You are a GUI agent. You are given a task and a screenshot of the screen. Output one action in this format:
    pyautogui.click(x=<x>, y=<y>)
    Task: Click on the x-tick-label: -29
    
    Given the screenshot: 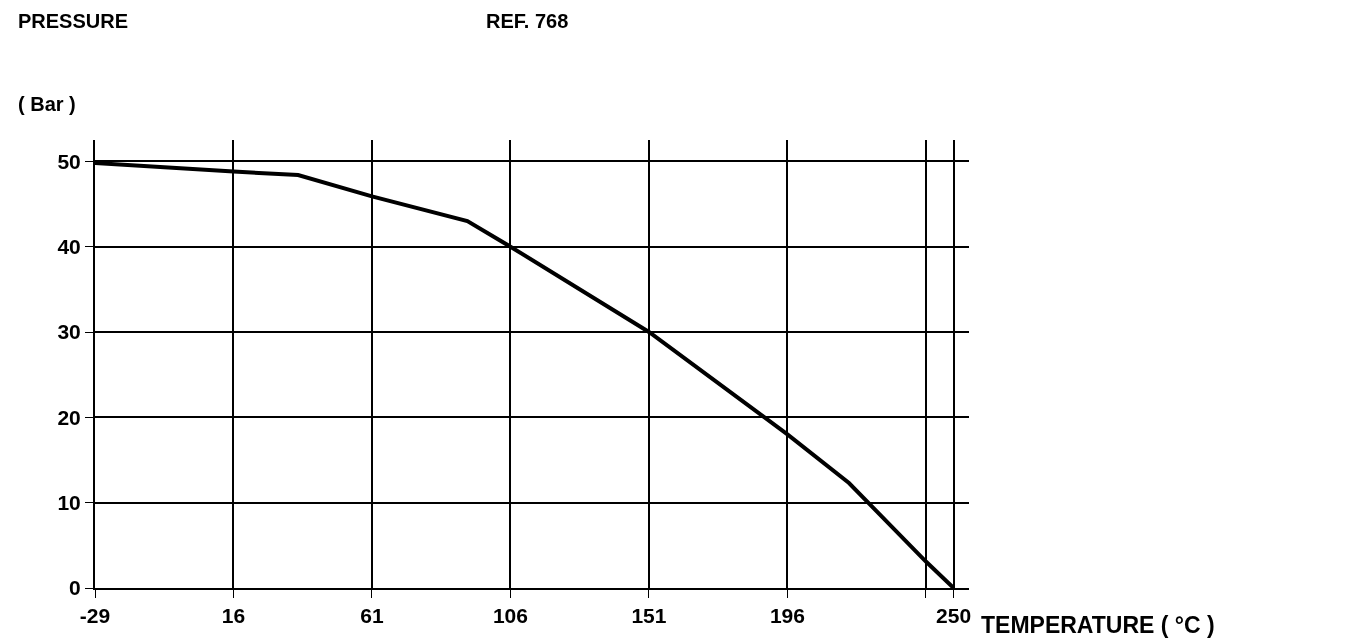 What is the action you would take?
    pyautogui.click(x=95, y=616)
    